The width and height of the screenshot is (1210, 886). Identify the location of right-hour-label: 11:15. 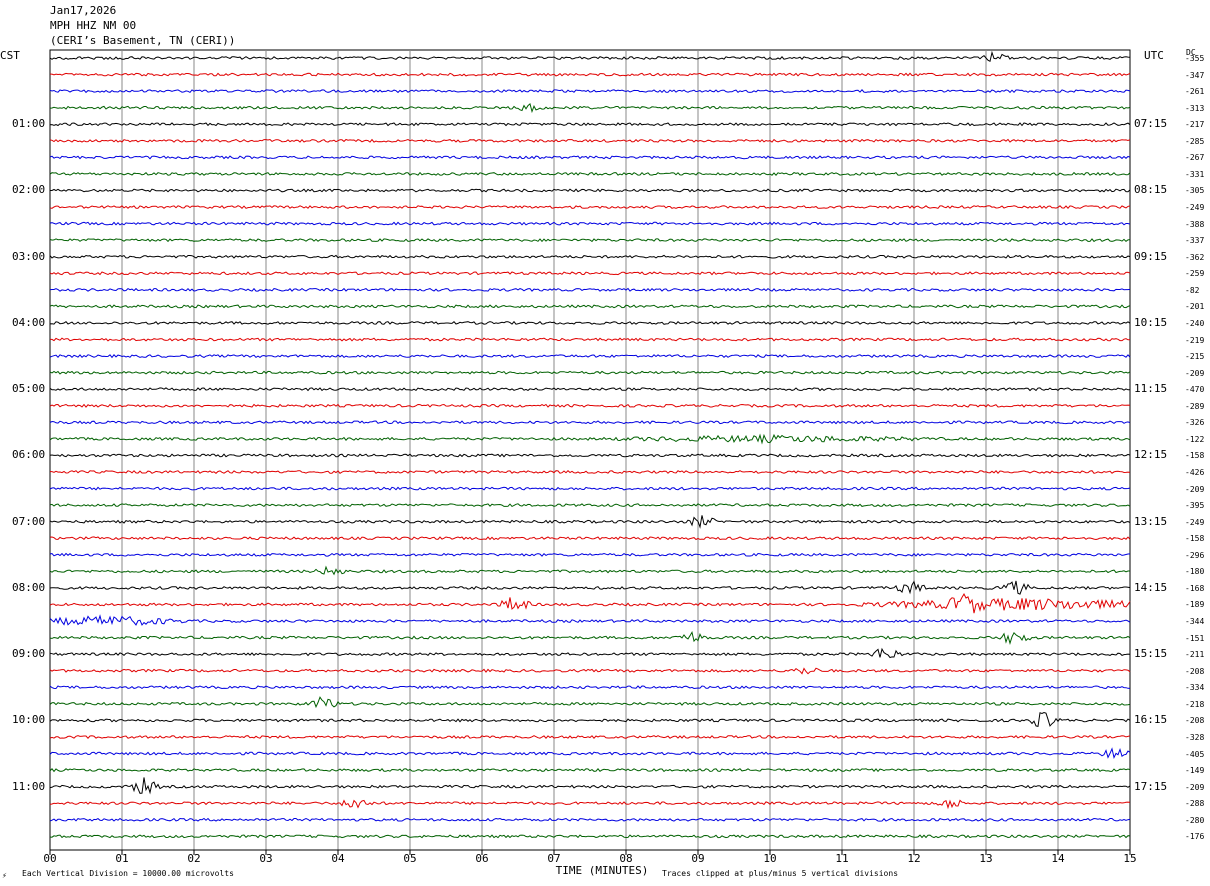
(1151, 389).